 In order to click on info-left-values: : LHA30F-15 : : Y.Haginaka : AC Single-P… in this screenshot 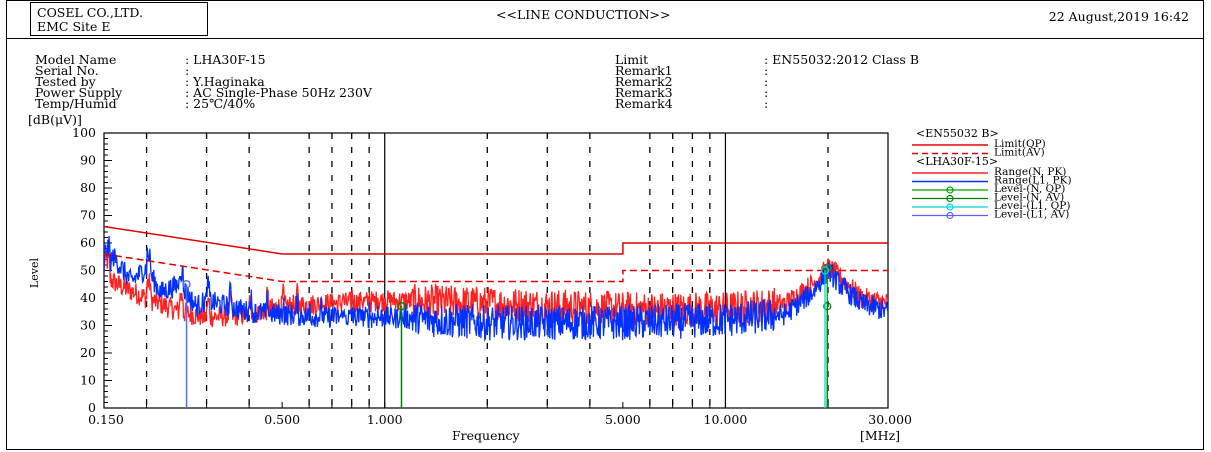, I will do `click(278, 81)`.